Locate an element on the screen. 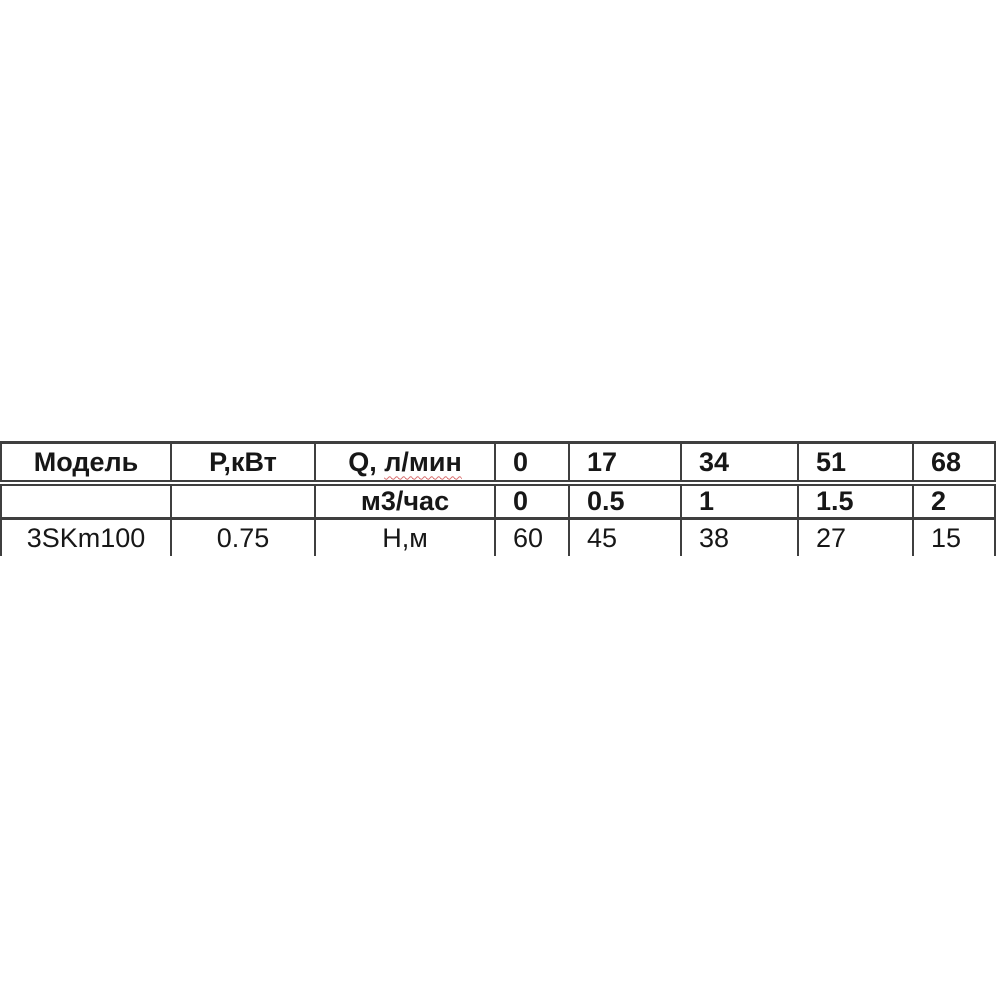 This screenshot has width=1000, height=1000. cell-model-header: Модель is located at coordinates (86, 463).